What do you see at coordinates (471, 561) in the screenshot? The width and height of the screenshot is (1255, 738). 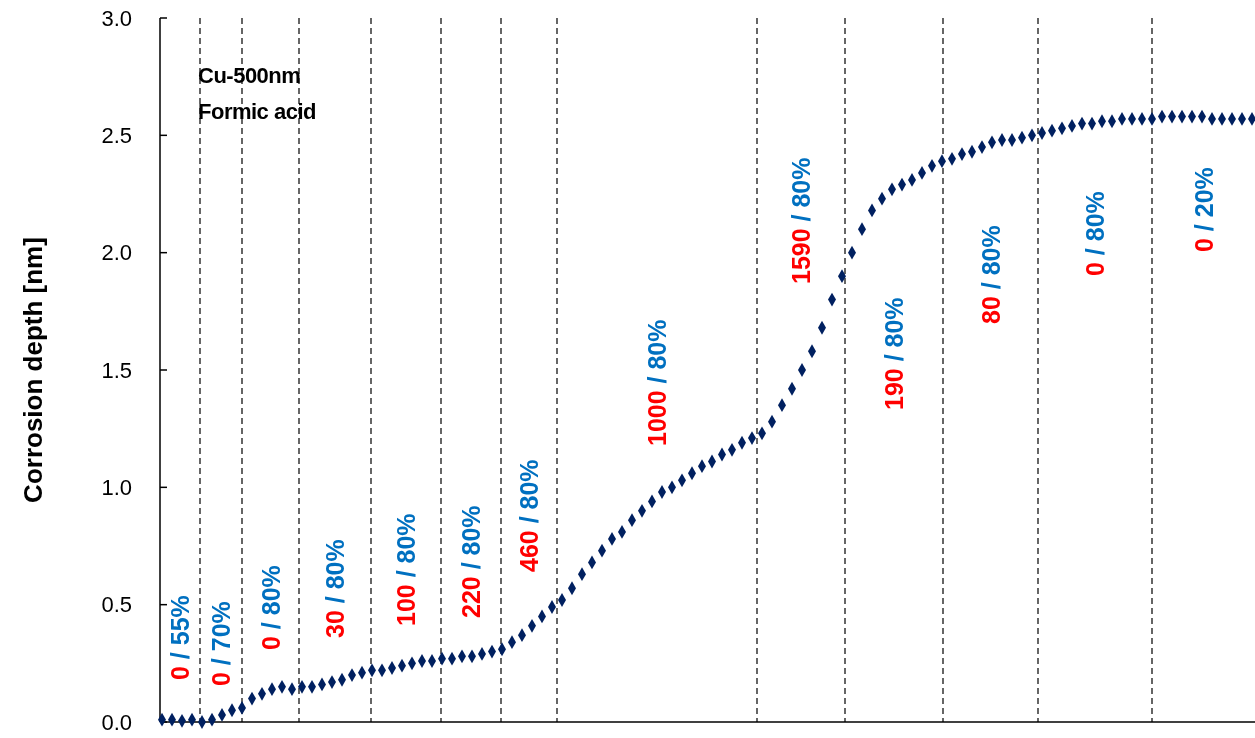 I see `annotation: 220 / 80%` at bounding box center [471, 561].